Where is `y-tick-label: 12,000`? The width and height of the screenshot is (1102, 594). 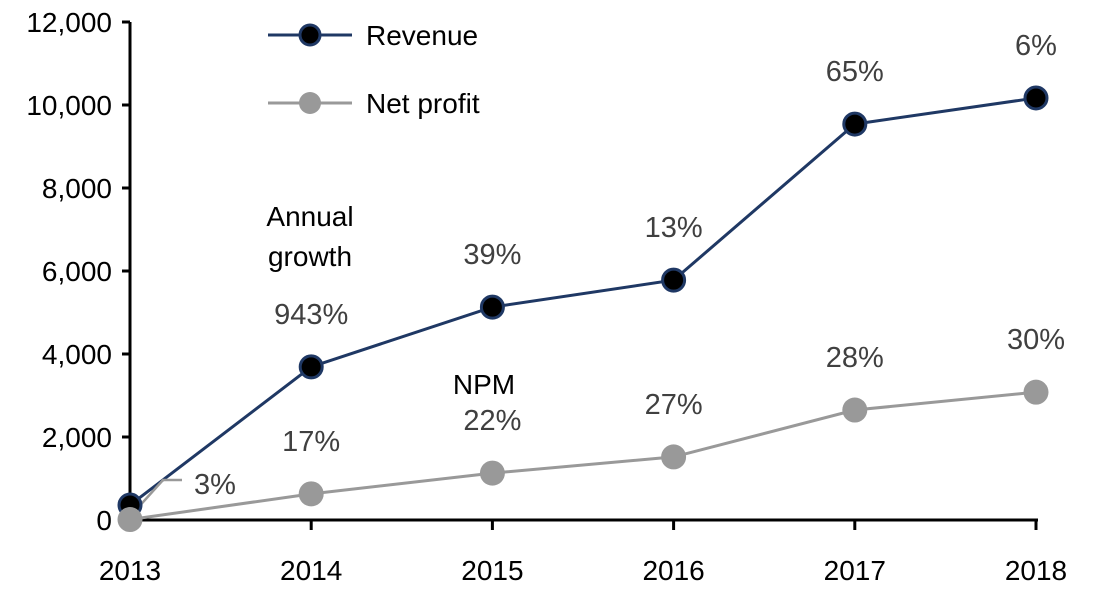 y-tick-label: 12,000 is located at coordinates (69, 22).